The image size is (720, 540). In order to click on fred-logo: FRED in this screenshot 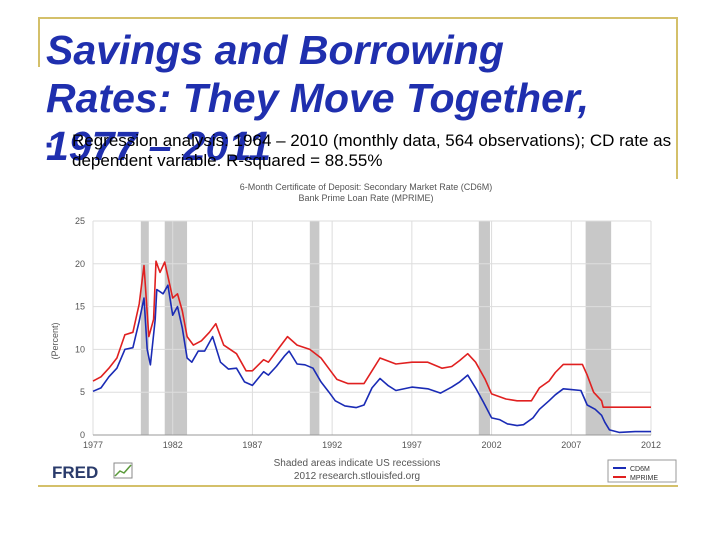, I will do `click(92, 472)`.